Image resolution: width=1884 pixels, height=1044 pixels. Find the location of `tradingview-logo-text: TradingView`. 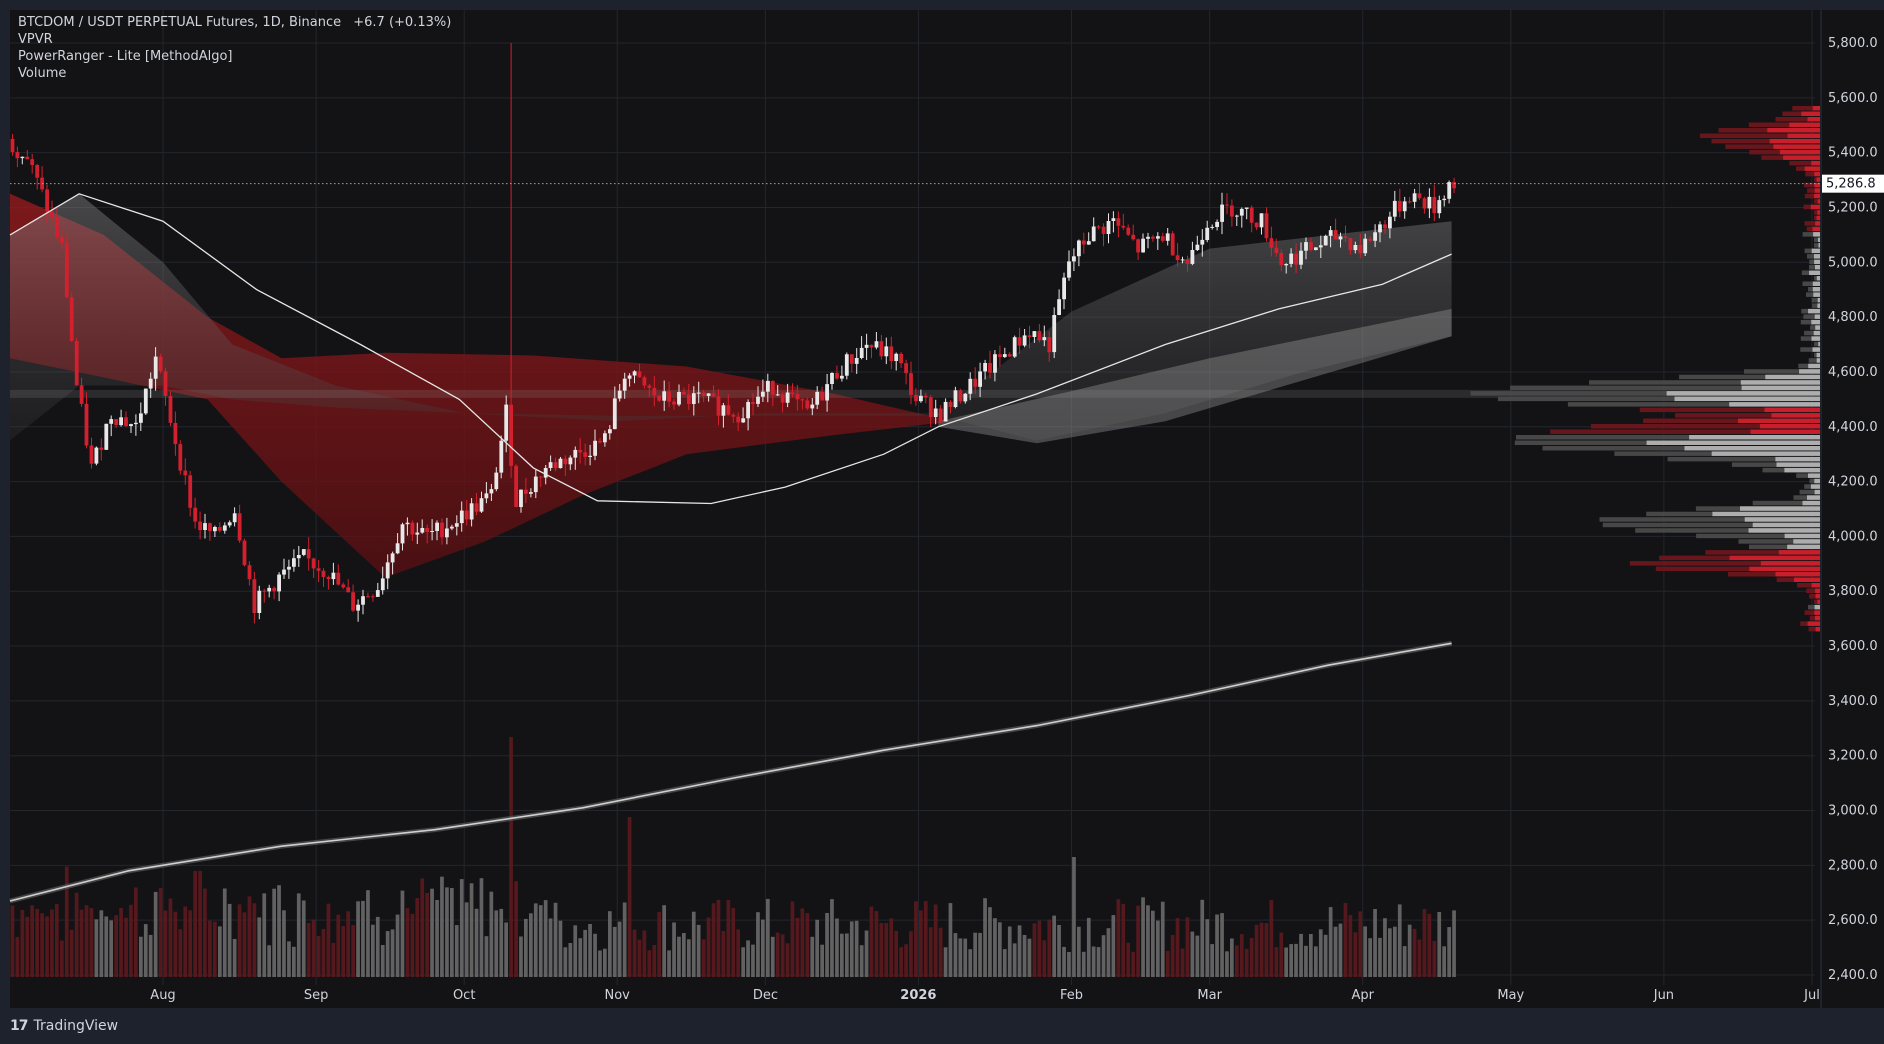

tradingview-logo-text: TradingView is located at coordinates (76, 1026).